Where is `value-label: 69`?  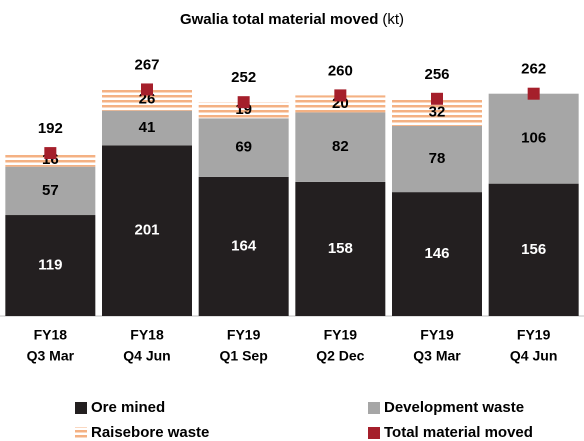
value-label: 69 is located at coordinates (243, 147).